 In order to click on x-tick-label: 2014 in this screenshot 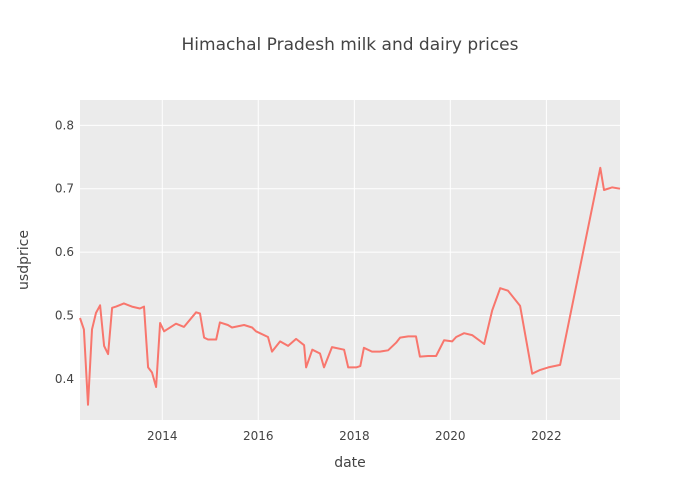, I will do `click(162, 436)`.